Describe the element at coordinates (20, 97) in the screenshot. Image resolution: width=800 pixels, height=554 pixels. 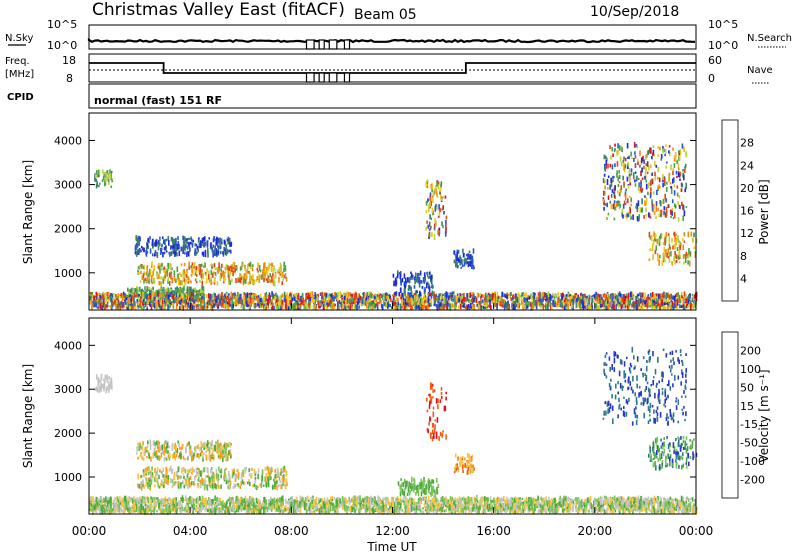
I see `cpid-label: CPID` at that location.